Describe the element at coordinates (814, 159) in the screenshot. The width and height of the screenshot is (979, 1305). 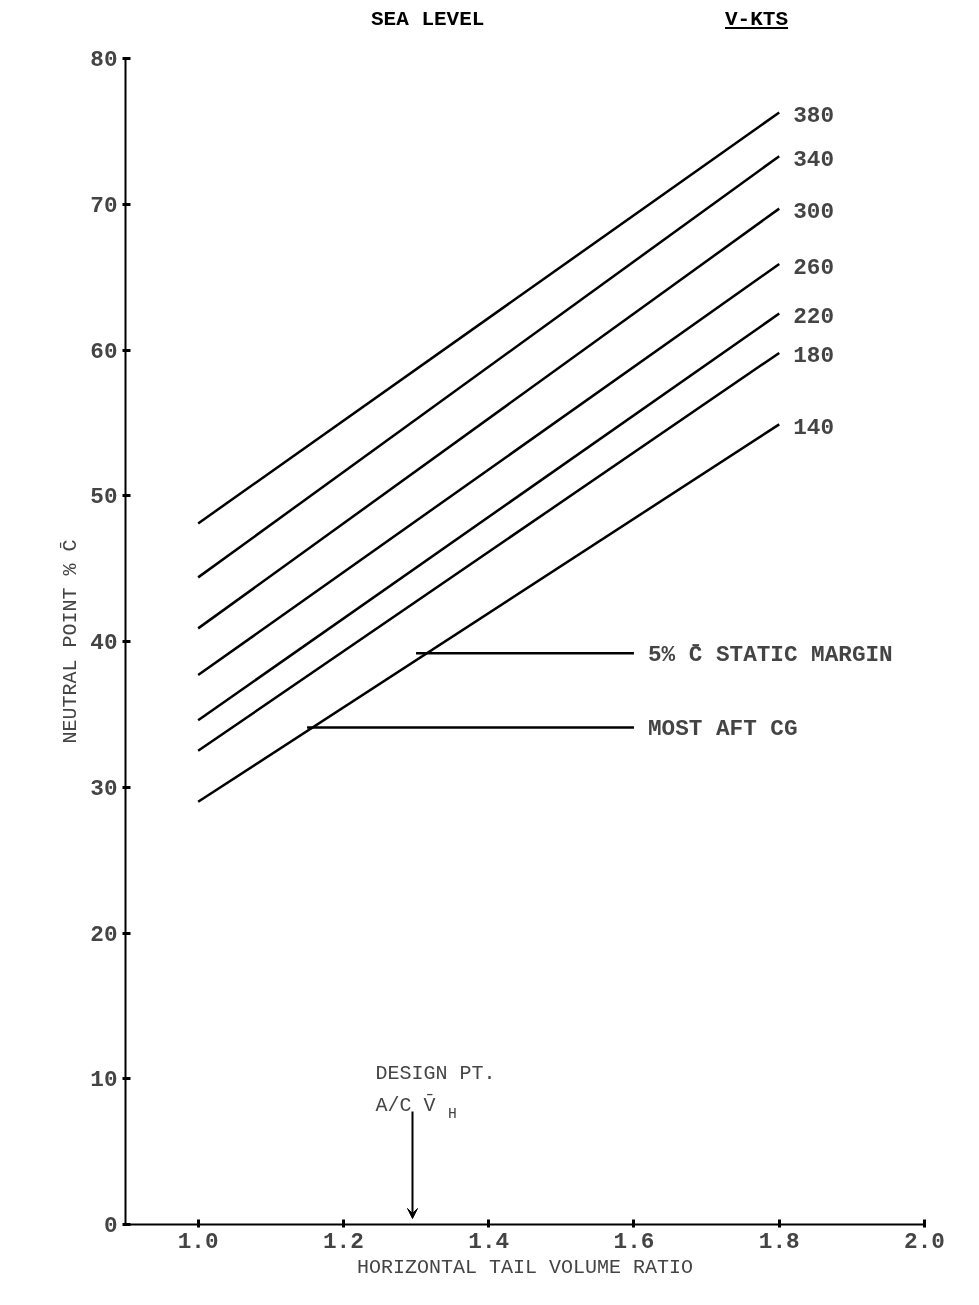
I see `series-label: 340` at that location.